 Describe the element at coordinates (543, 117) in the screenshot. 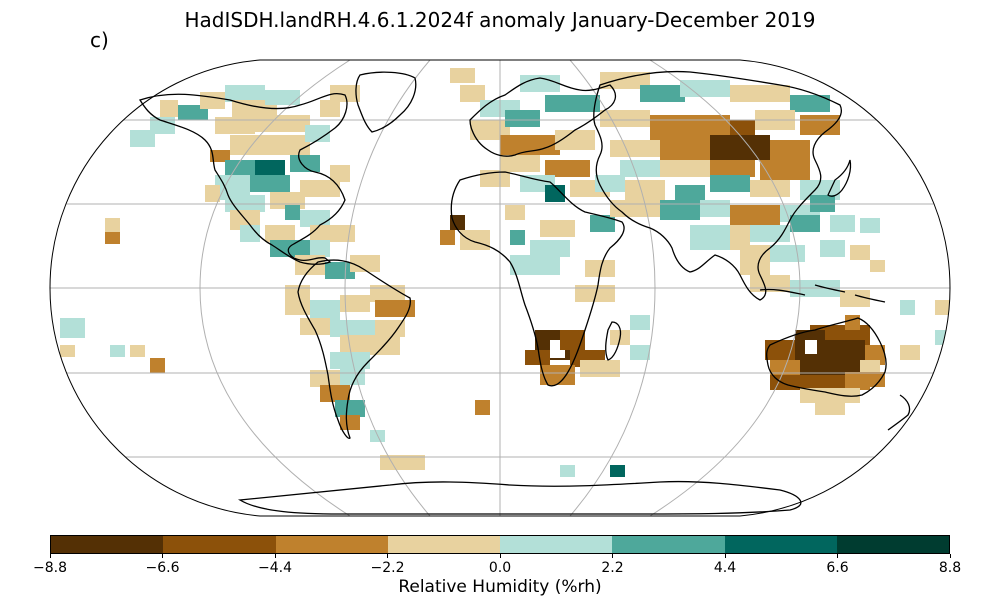

I see `europe-coast` at that location.